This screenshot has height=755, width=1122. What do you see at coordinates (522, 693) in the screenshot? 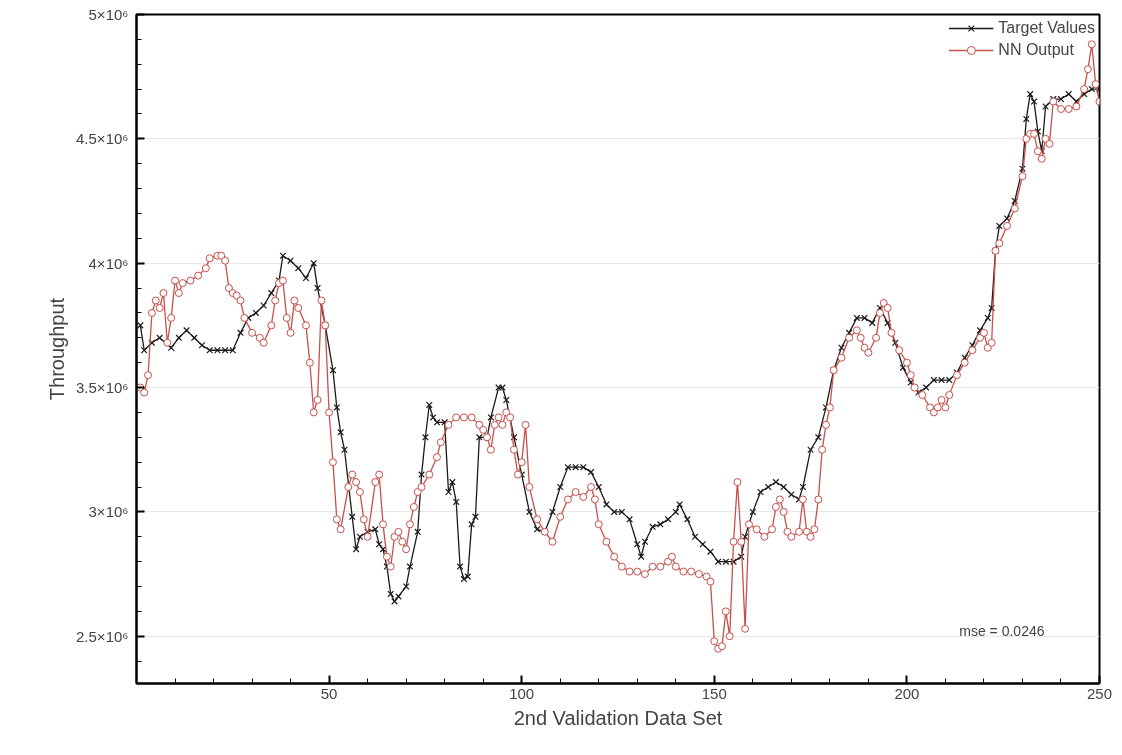
I see `x-tick-label: 100` at bounding box center [522, 693].